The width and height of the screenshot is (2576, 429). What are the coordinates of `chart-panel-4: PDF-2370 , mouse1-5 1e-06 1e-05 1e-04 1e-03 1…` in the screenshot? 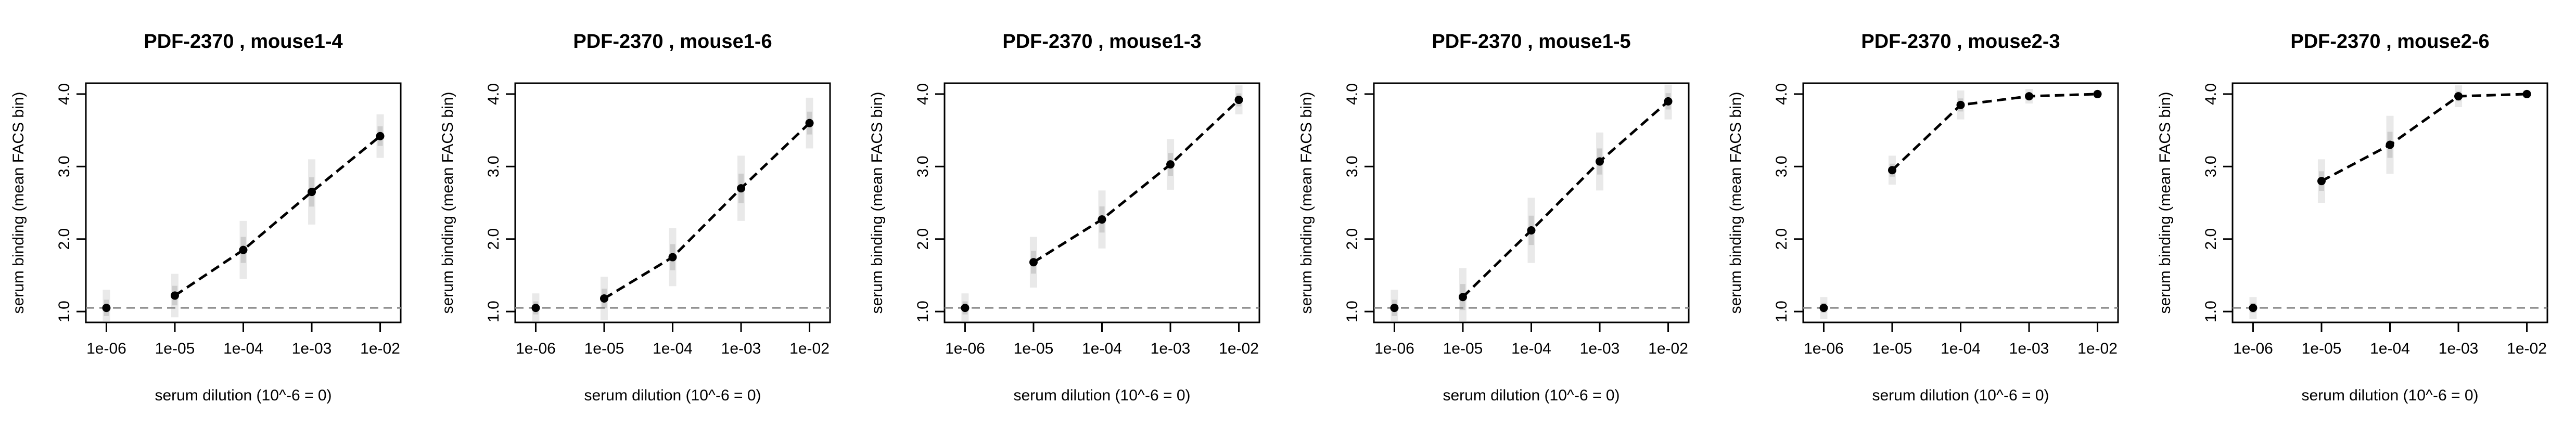 It's located at (1494, 217).